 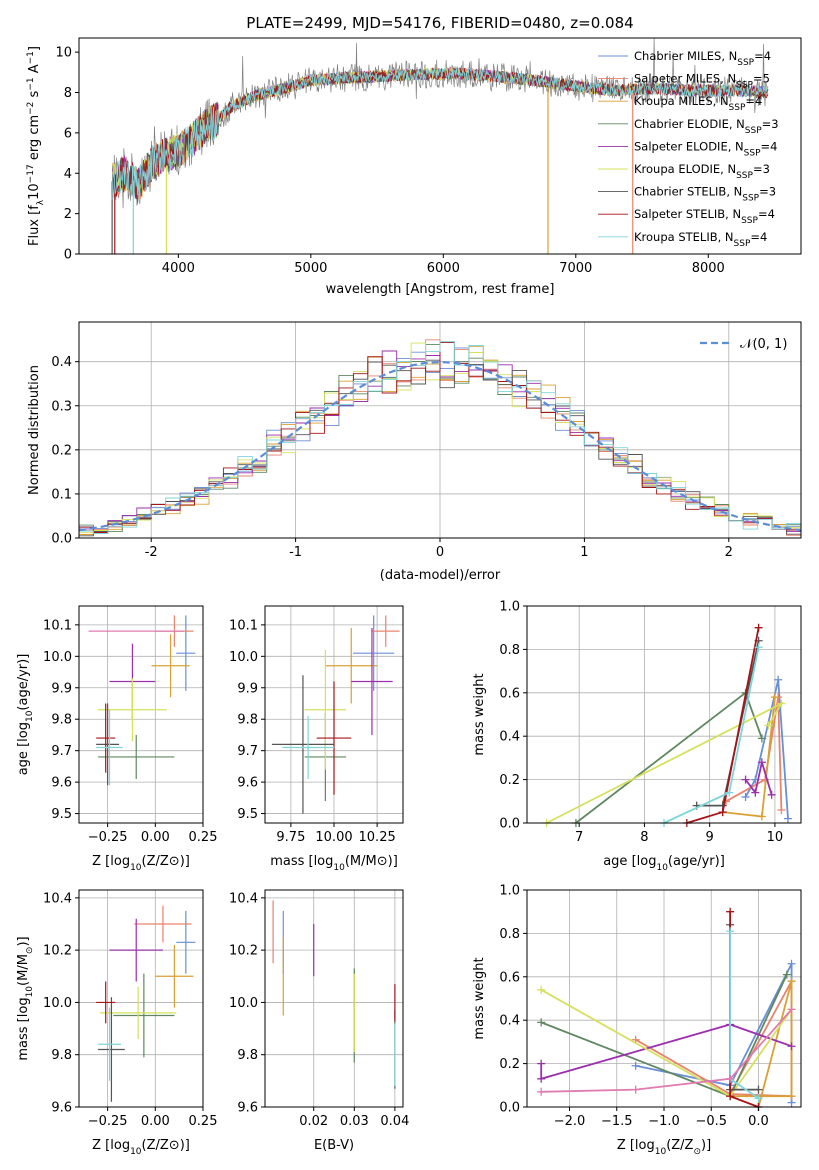 I want to click on x-tick-label: 7000, so click(x=575, y=268).